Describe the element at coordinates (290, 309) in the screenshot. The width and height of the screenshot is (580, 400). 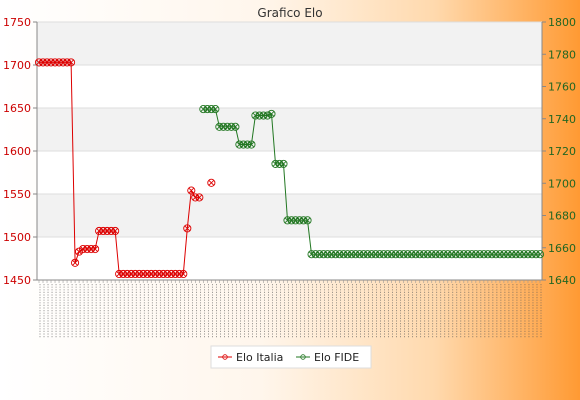
I see `x-tick-labels` at that location.